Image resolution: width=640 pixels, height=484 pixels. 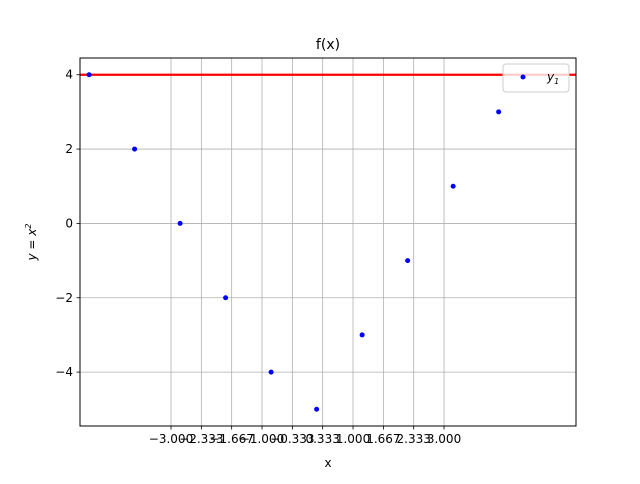 I want to click on y-tick-label: −4, so click(x=64, y=372).